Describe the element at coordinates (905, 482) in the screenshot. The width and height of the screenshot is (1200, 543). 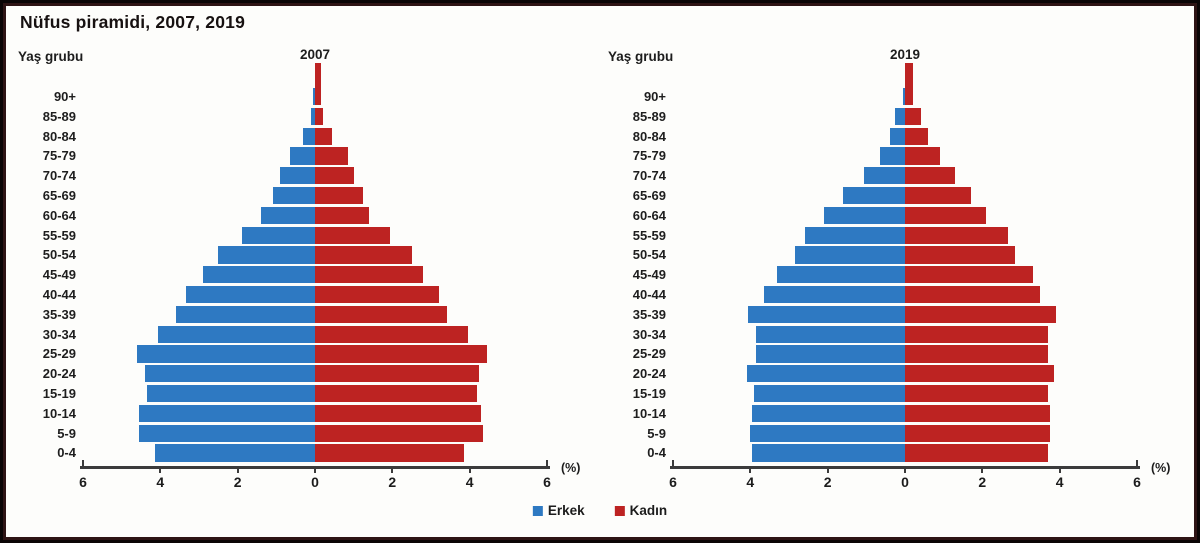
I see `x-axis-tick-label: 0` at that location.